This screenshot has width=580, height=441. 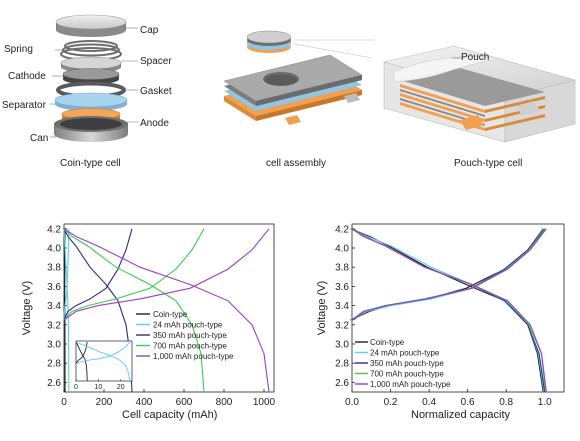 I want to click on chart1-xtick-label: 400, so click(x=144, y=402).